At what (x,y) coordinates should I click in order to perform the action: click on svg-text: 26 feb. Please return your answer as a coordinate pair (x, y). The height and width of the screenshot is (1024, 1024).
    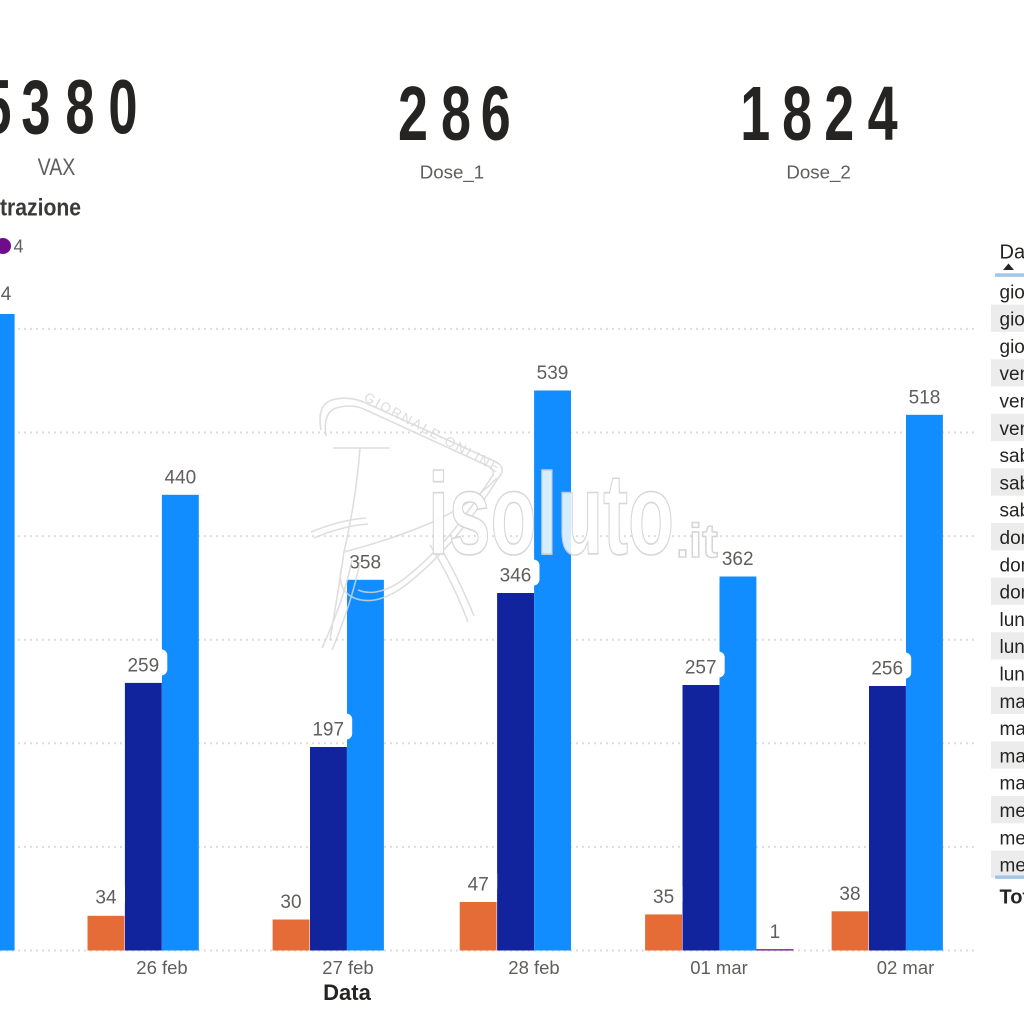
    Looking at the image, I should click on (161, 967).